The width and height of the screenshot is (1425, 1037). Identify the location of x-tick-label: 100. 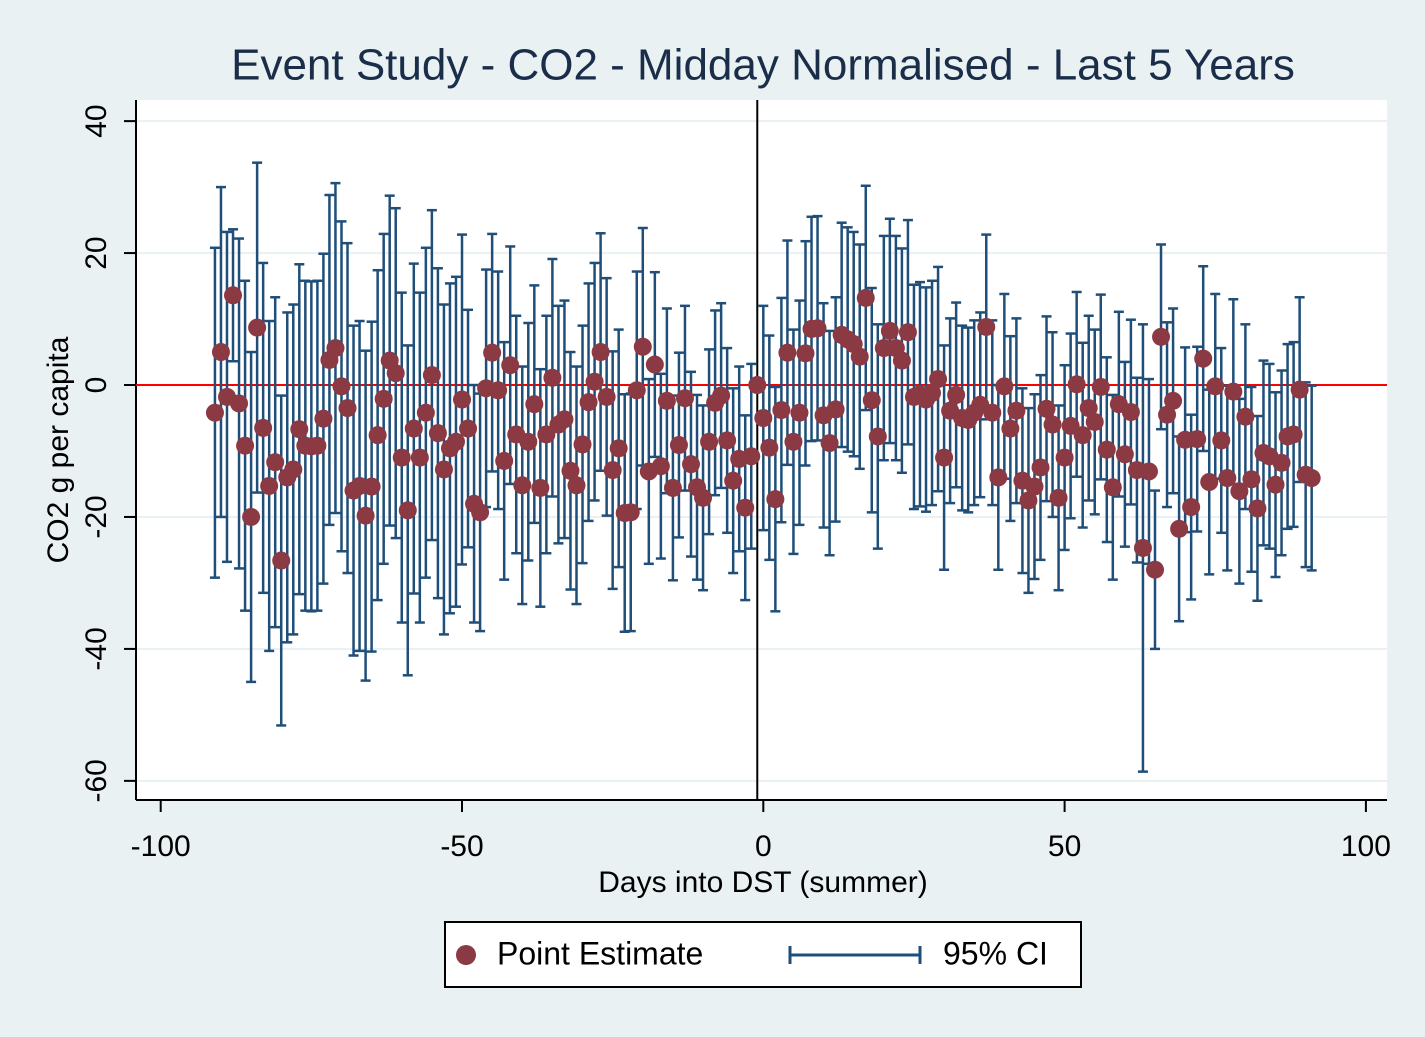
(1366, 846).